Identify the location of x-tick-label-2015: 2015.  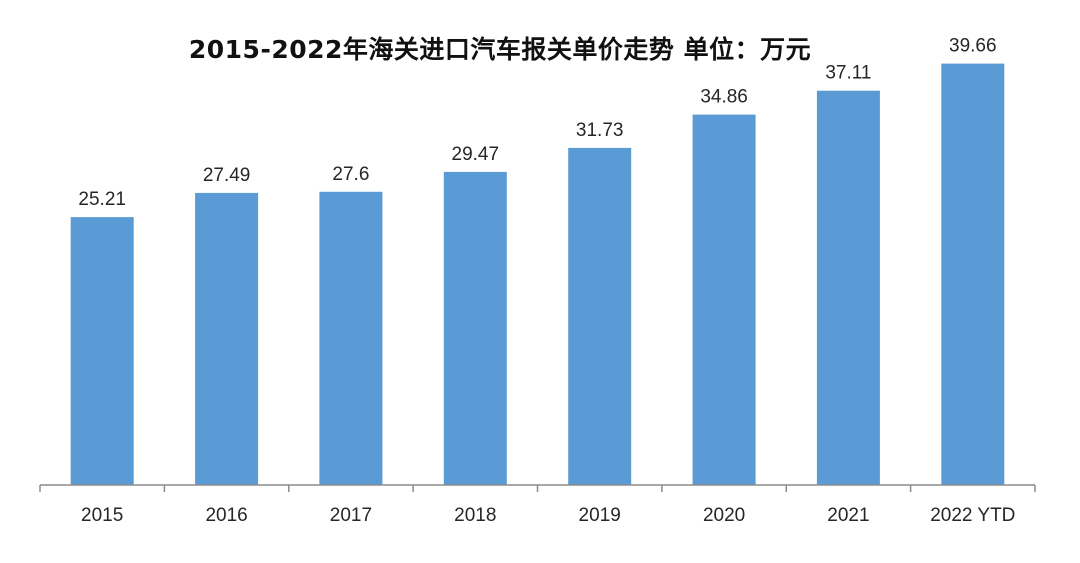
(102, 515).